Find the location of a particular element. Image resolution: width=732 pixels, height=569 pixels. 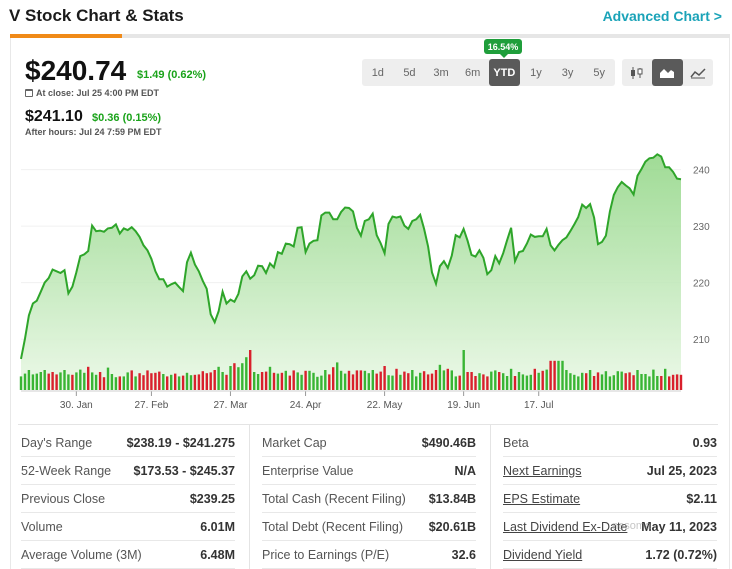

stat-row: Day's Range $238.19 - $241.275 is located at coordinates (128, 443).